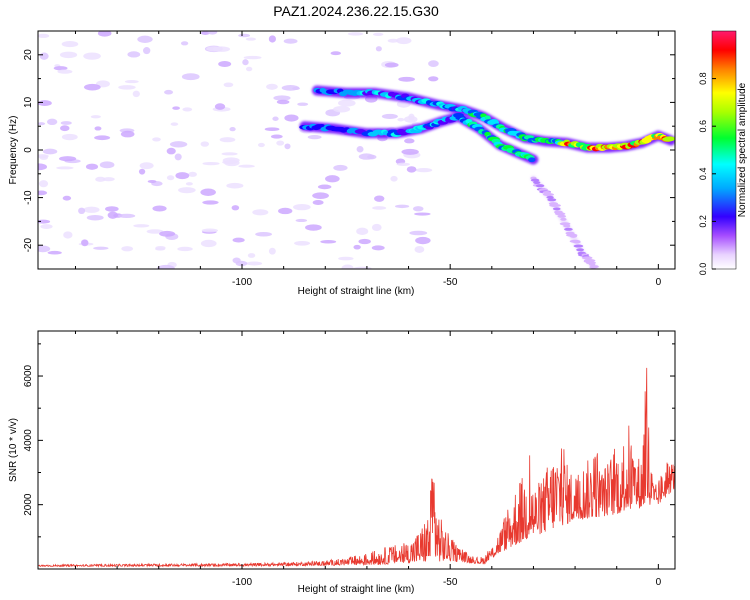 The width and height of the screenshot is (750, 600). Describe the element at coordinates (13, 150) in the screenshot. I see `spectrogram-y-label: Frequency (Hz)` at that location.